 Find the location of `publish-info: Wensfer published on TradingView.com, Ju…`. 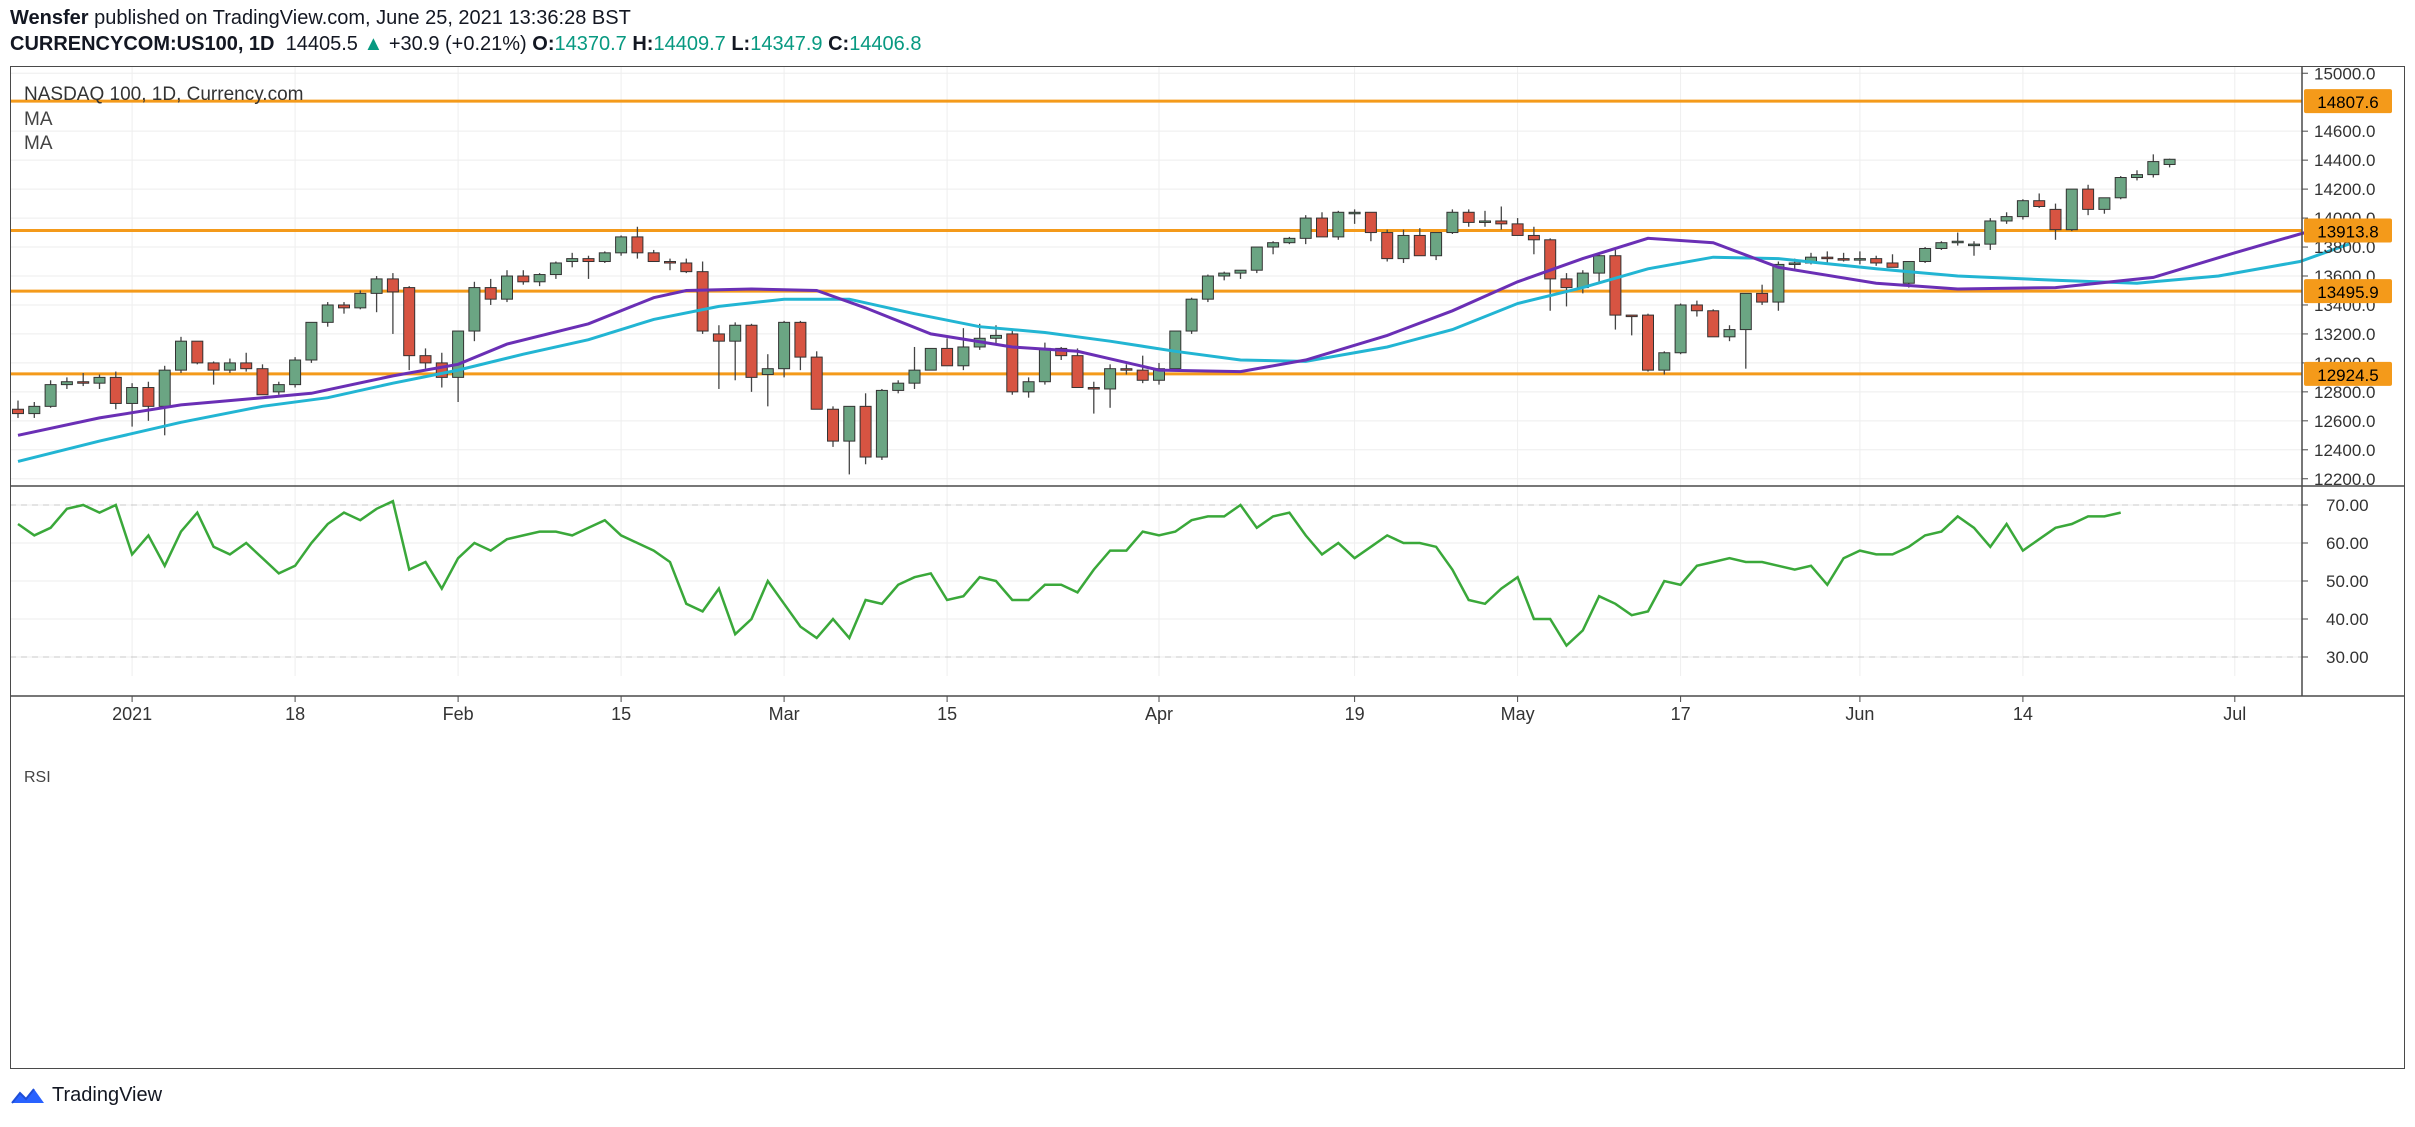

publish-info: Wensfer published on TradingView.com, Ju… is located at coordinates (320, 18).